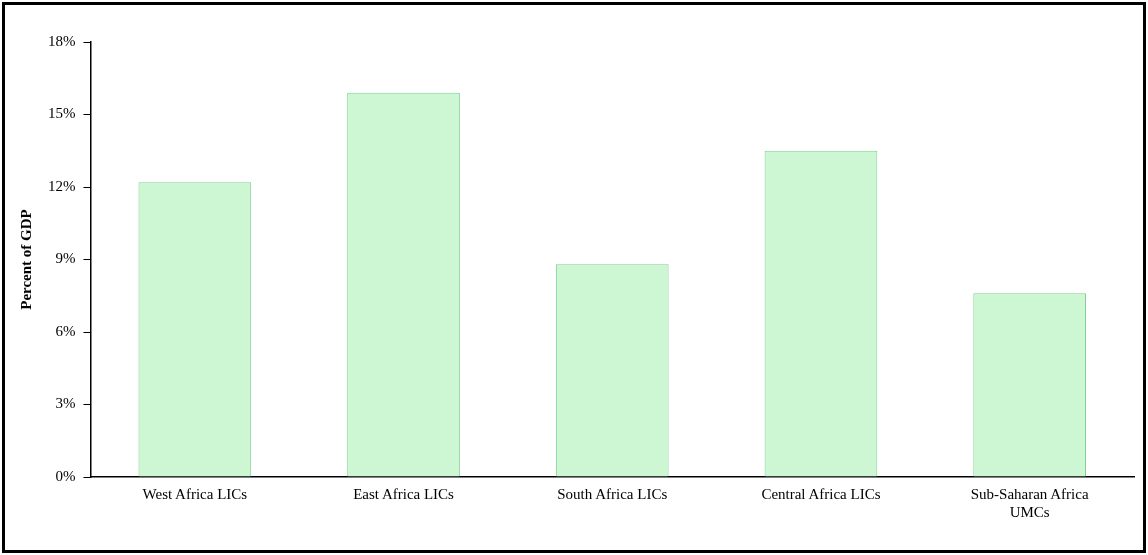 This screenshot has height=555, width=1148. Describe the element at coordinates (65, 330) in the screenshot. I see `y-tick-label: 6%` at that location.